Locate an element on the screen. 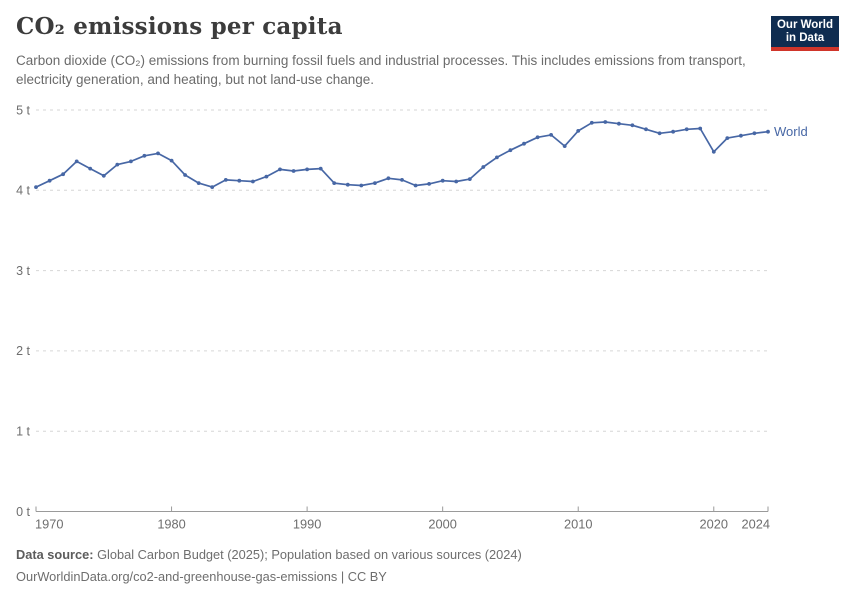 This screenshot has height=600, width=850. data-point-2020 is located at coordinates (713, 151).